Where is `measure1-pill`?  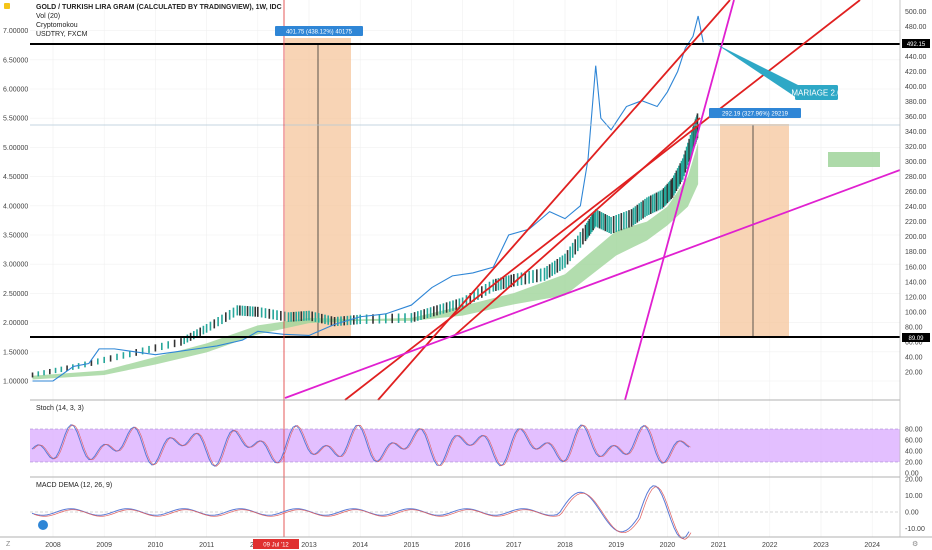
measure1-pill is located at coordinates (319, 31).